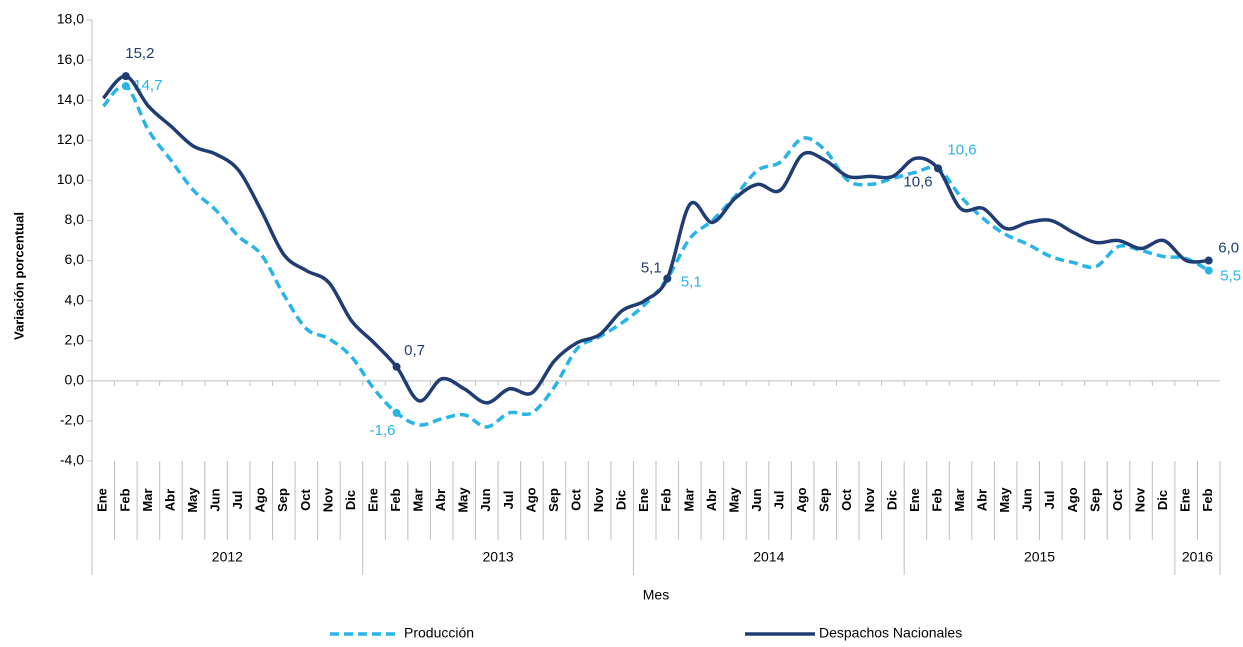  I want to click on year-label: 2012, so click(227, 557).